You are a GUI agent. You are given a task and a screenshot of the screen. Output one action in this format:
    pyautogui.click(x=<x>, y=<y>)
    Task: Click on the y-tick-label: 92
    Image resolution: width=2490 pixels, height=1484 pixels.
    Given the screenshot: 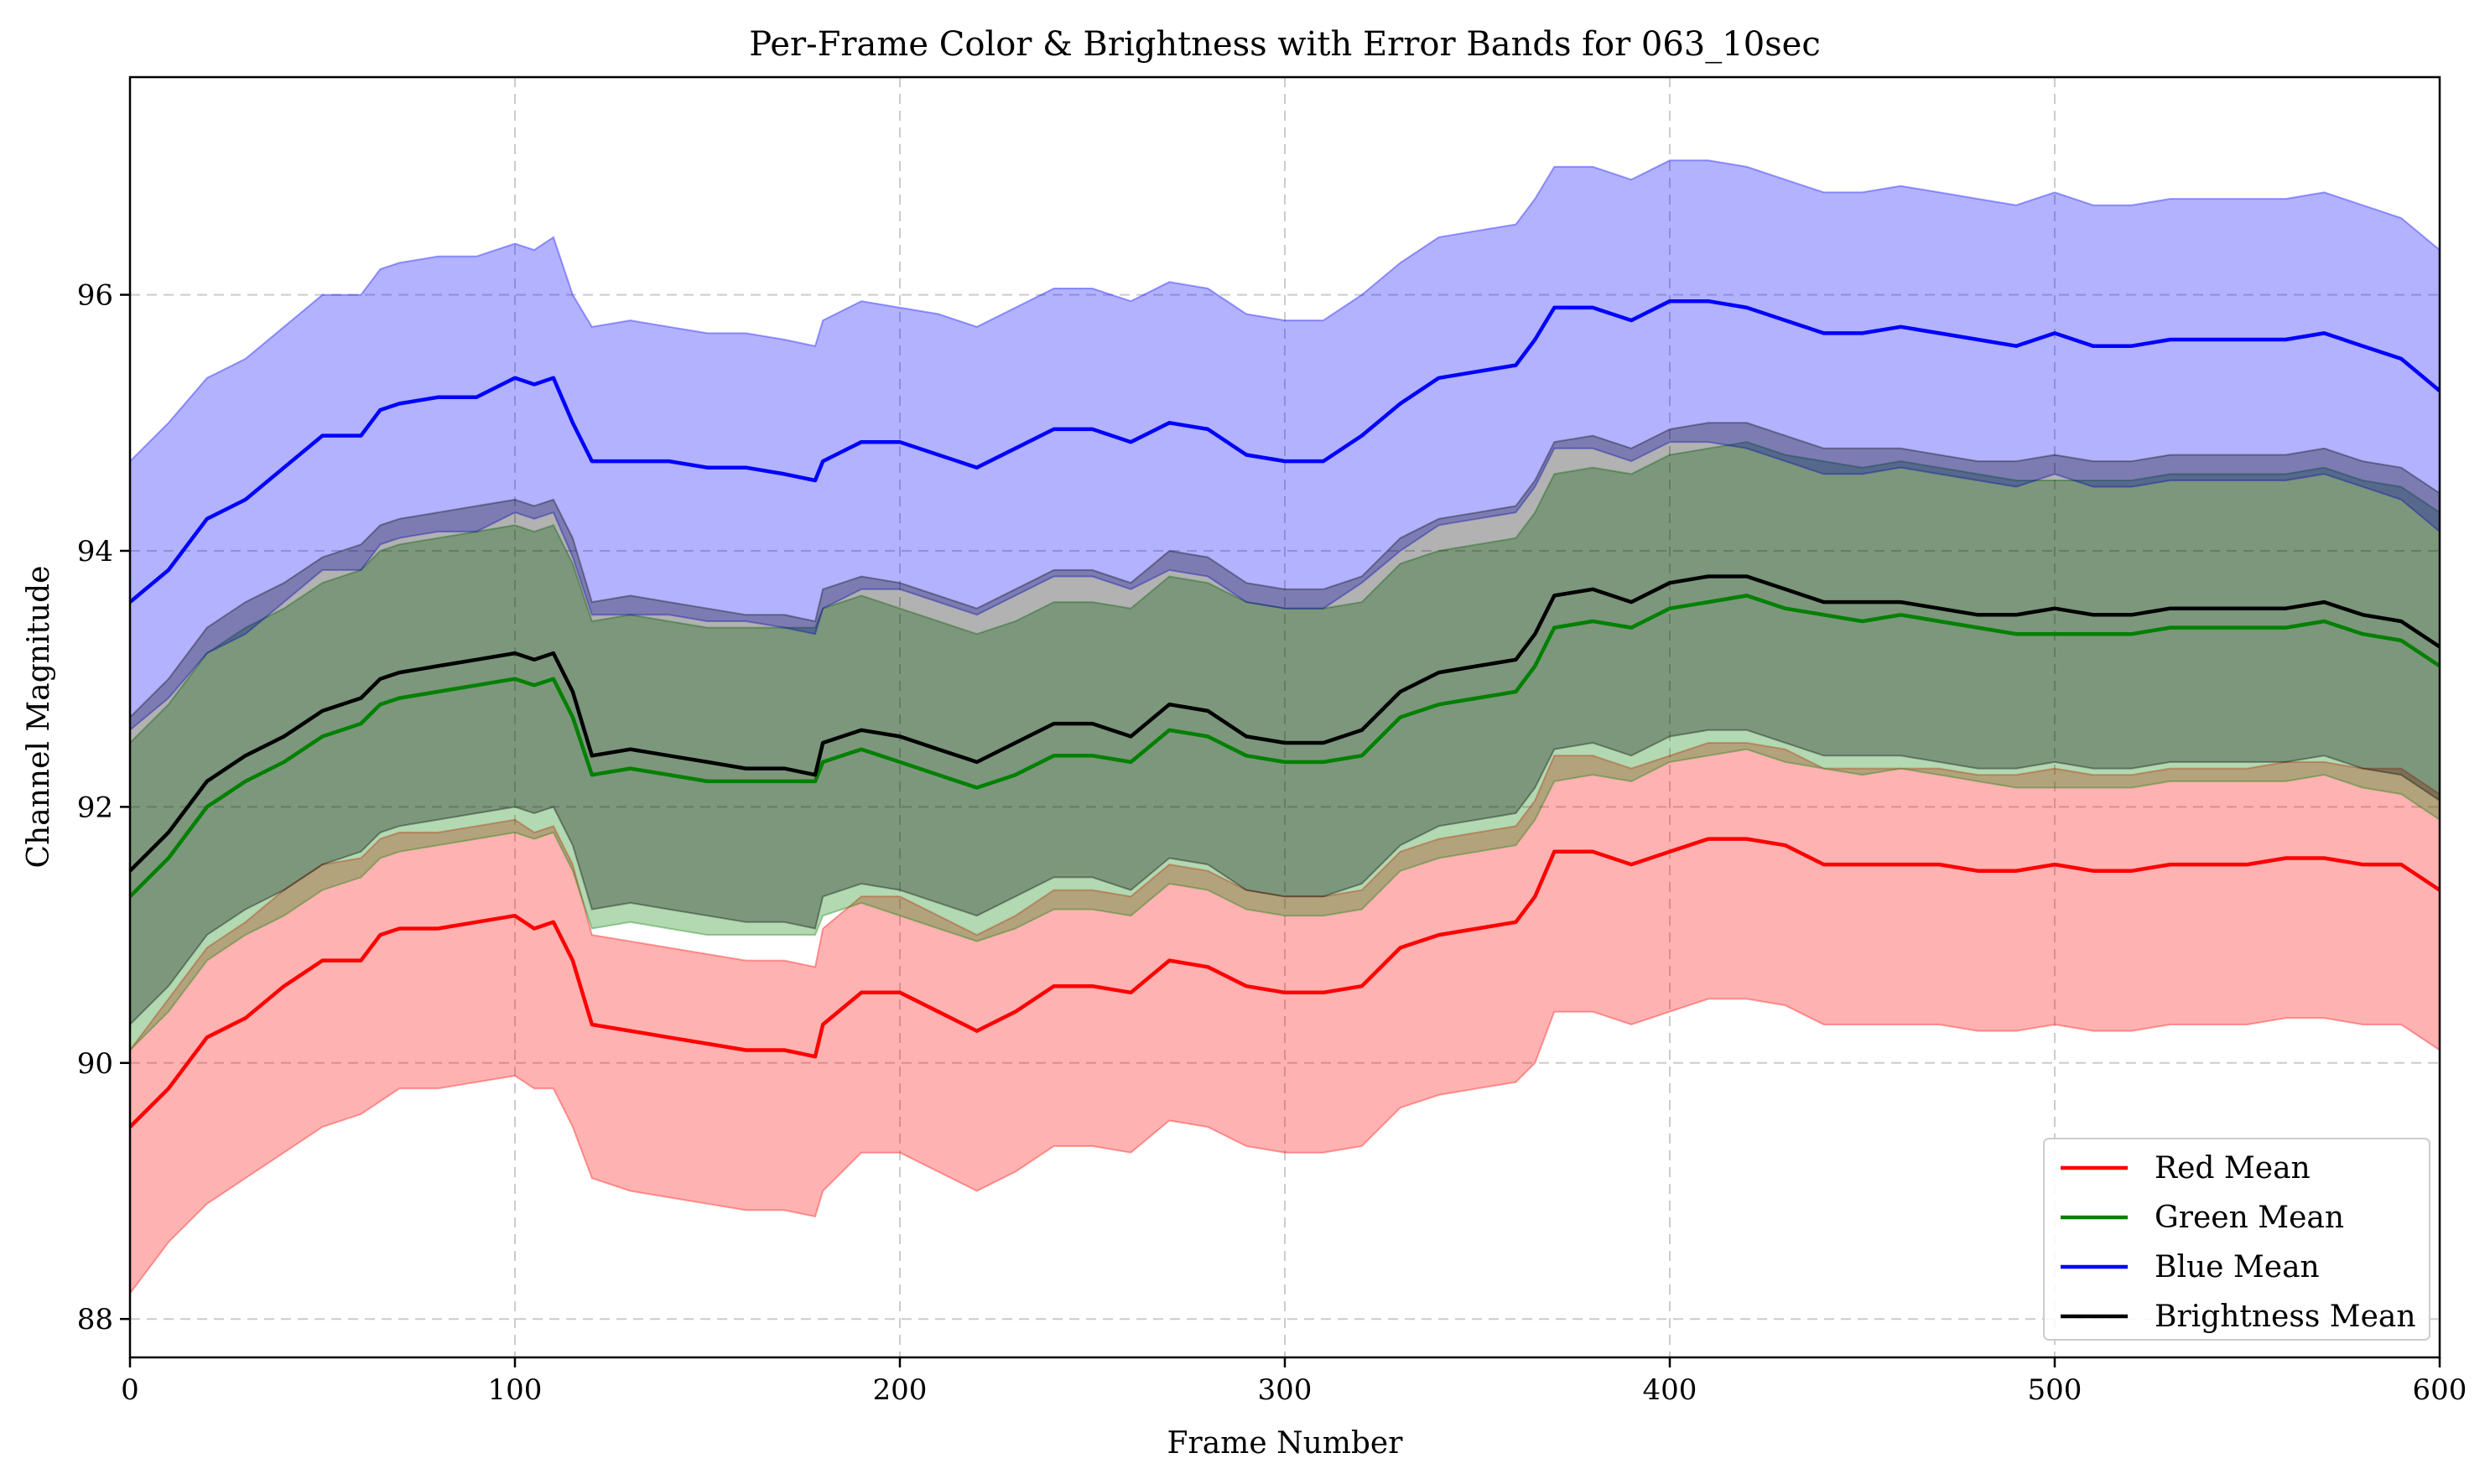 What is the action you would take?
    pyautogui.click(x=95, y=807)
    